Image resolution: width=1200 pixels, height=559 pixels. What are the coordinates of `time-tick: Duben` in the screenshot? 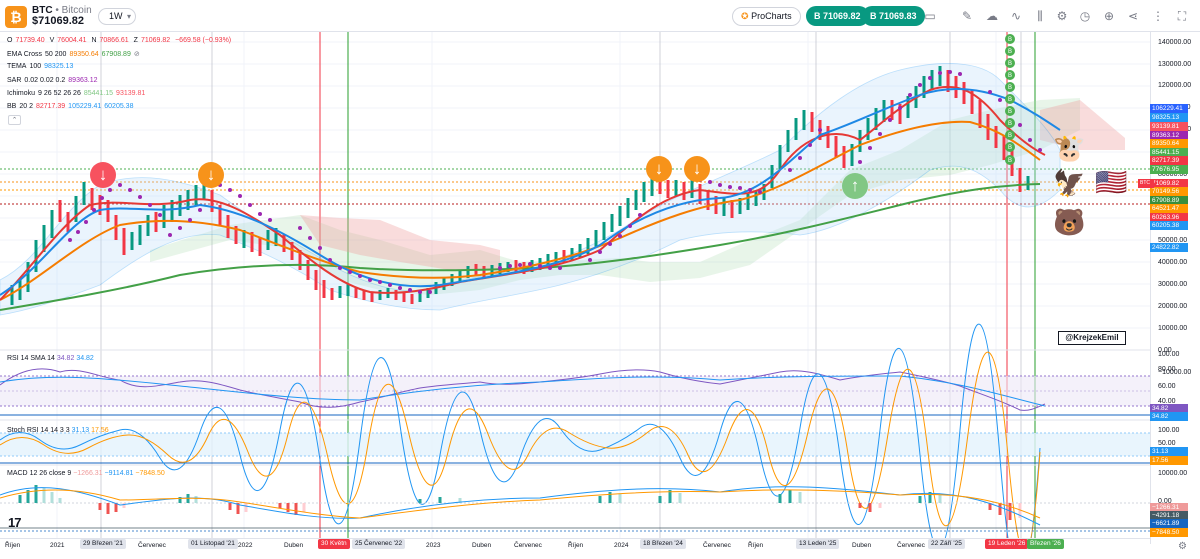 It's located at (482, 545).